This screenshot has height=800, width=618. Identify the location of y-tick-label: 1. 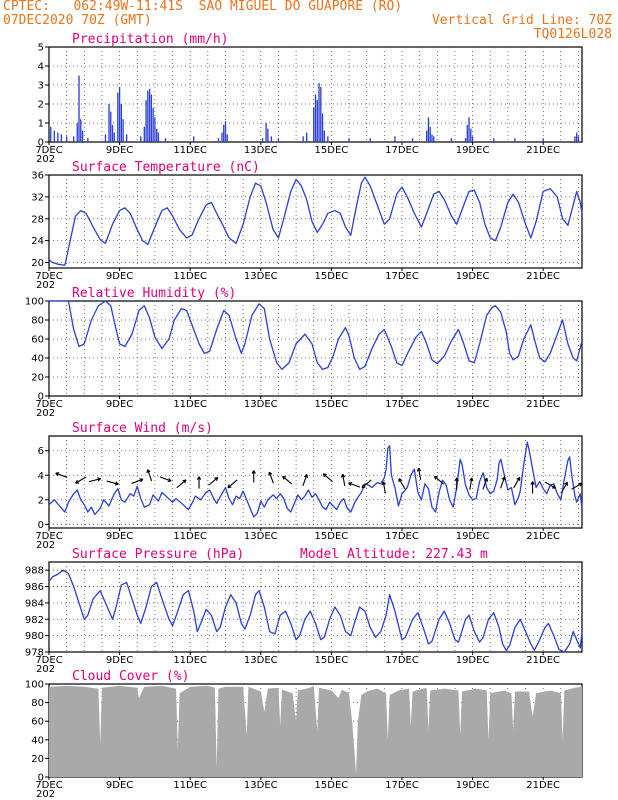
(41, 124).